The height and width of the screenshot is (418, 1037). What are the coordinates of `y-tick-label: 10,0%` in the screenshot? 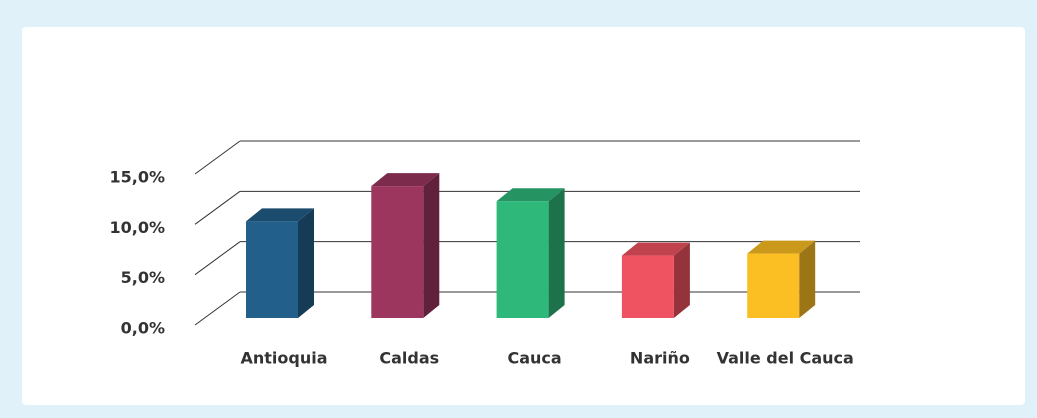 It's located at (137, 227).